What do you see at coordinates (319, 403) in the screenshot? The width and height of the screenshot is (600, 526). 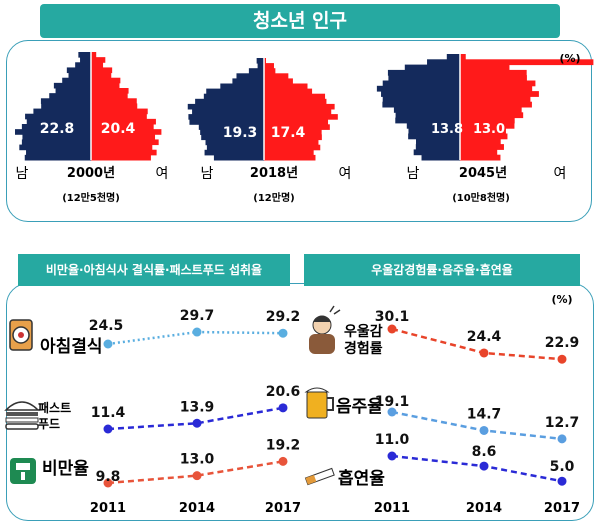 I see `beer-icon` at bounding box center [319, 403].